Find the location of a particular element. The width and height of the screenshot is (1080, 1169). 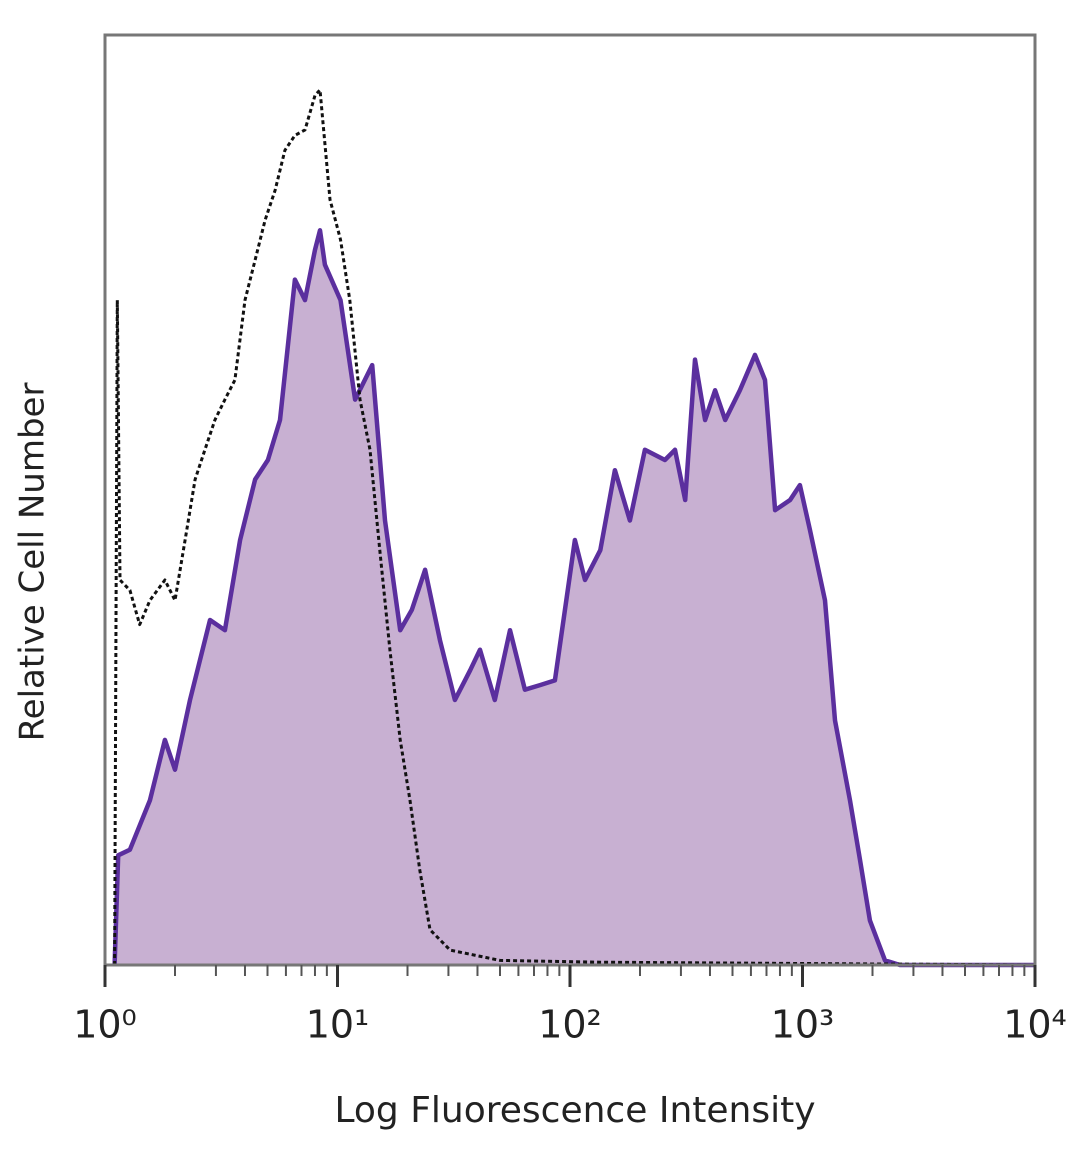

x-axis-label: Log Fluorescence Intensity is located at coordinates (574, 1110).